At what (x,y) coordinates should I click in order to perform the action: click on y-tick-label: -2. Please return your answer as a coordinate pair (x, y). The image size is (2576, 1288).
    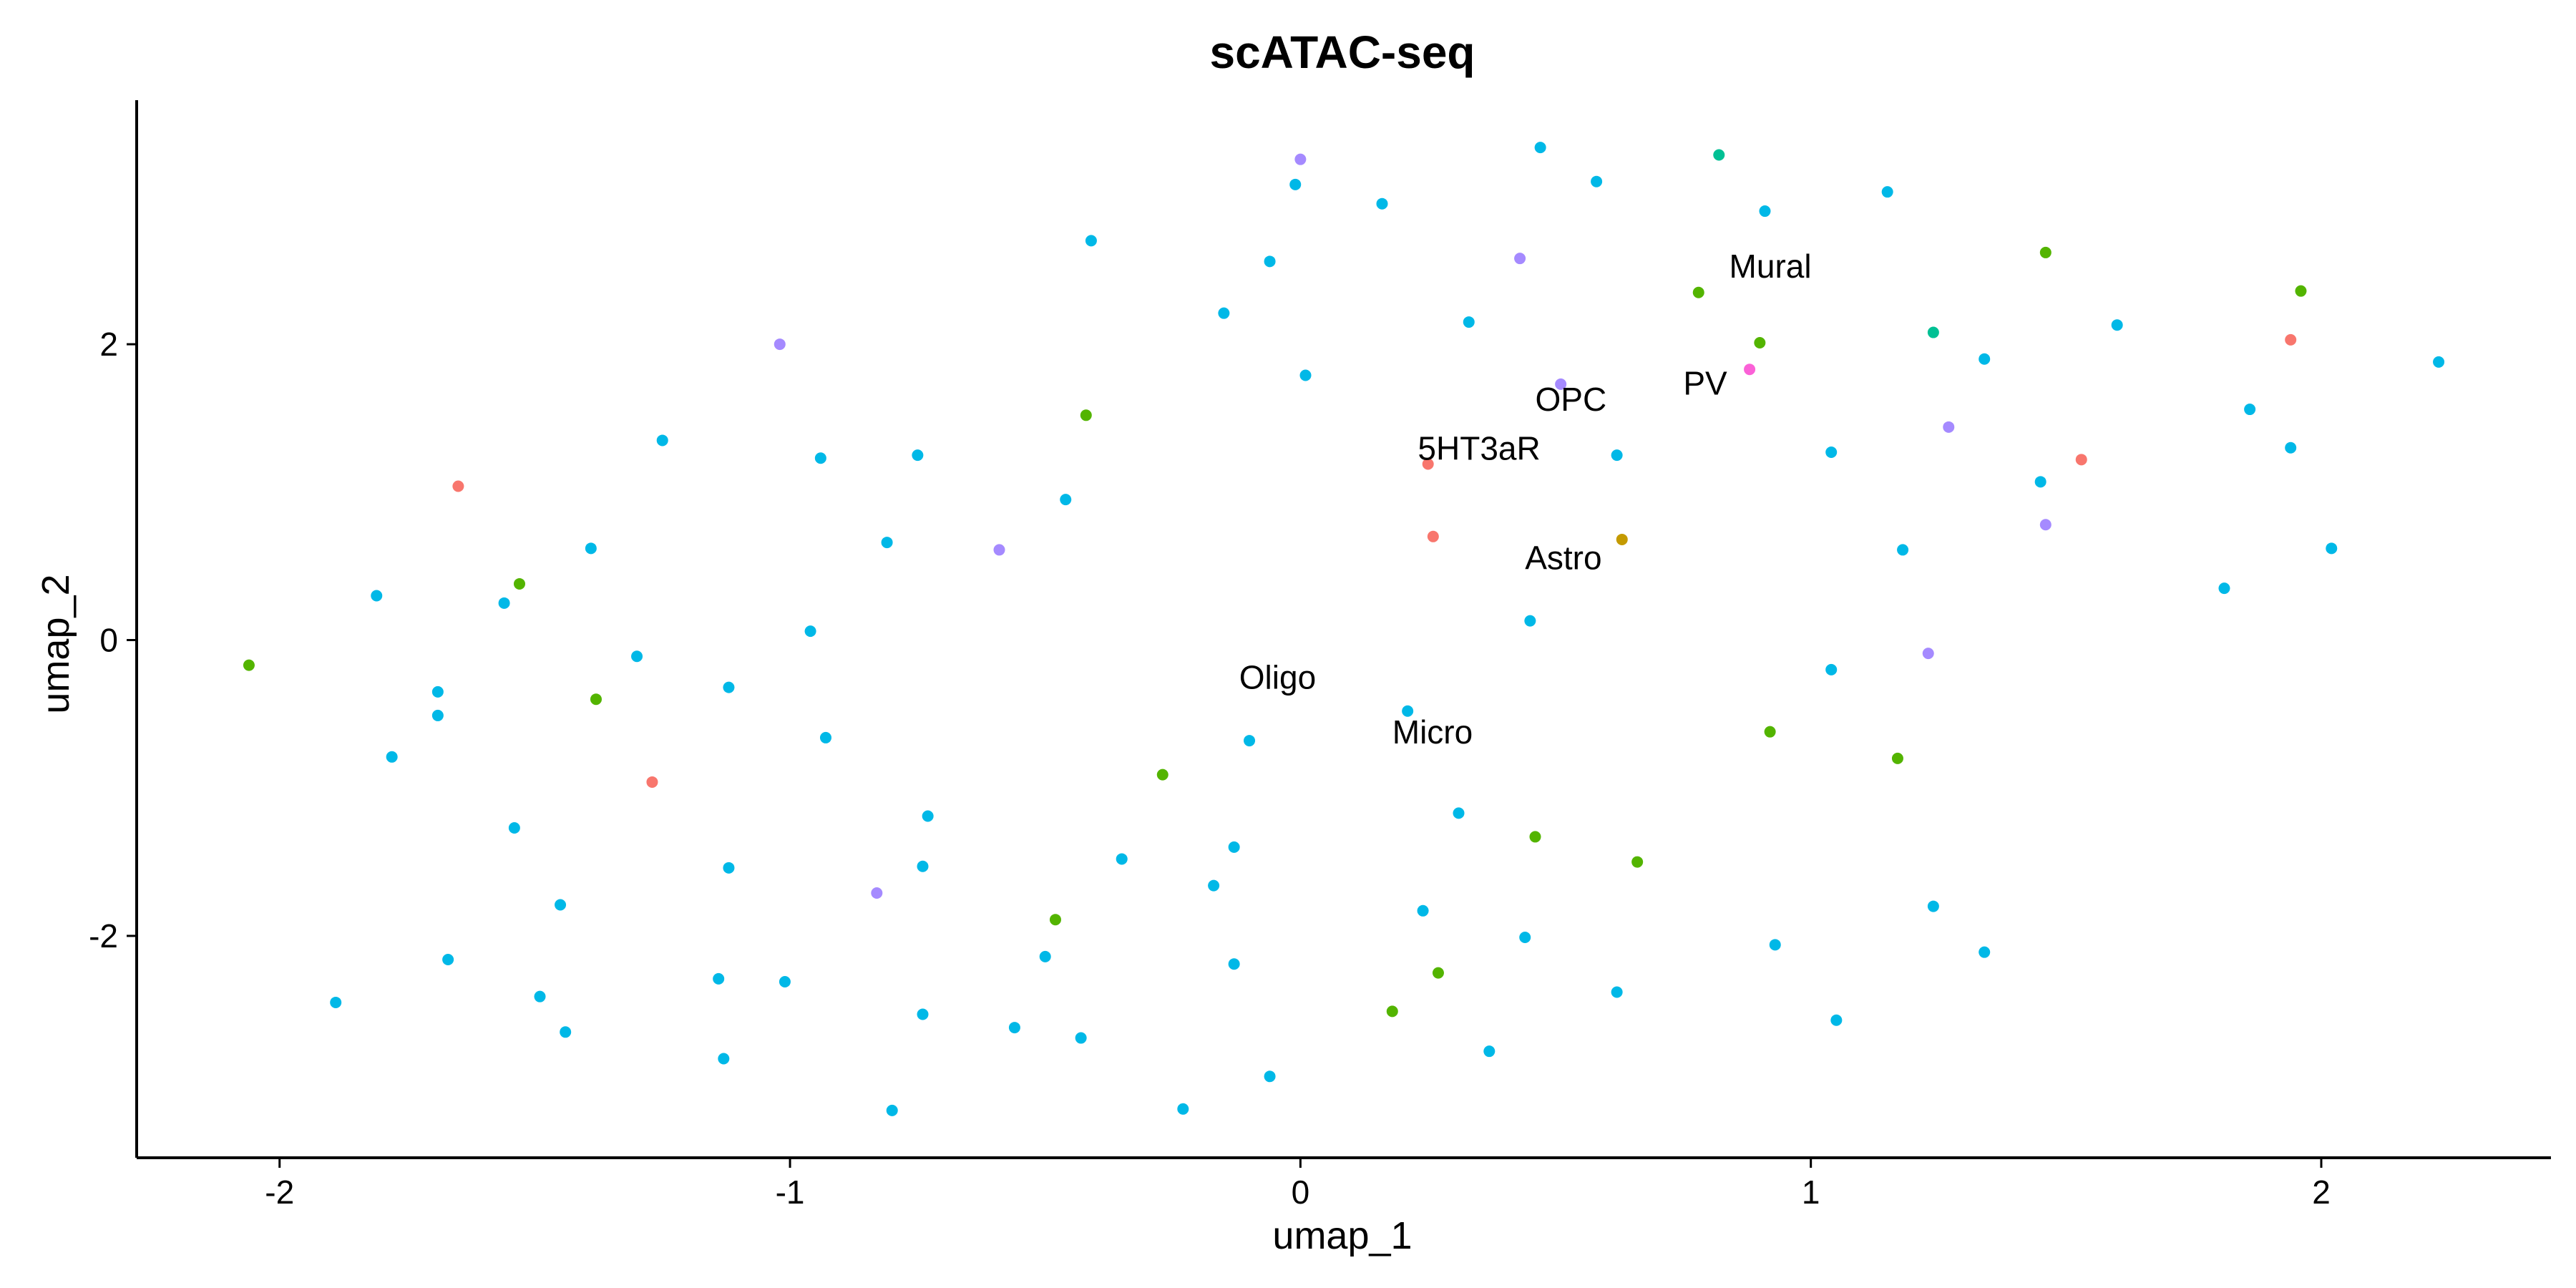
    Looking at the image, I should click on (103, 936).